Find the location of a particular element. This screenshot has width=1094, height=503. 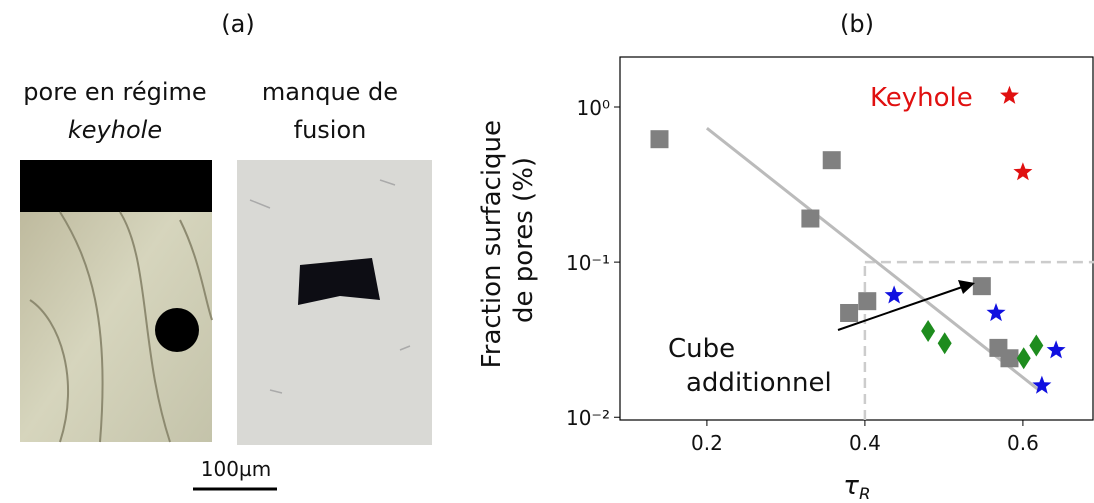

y-tick-label: 10⁰ is located at coordinates (593, 108).